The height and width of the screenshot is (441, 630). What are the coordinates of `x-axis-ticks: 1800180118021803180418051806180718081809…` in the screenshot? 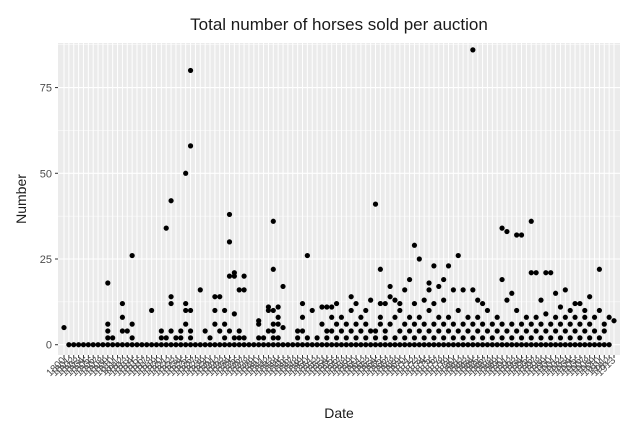 It's located at (331, 367).